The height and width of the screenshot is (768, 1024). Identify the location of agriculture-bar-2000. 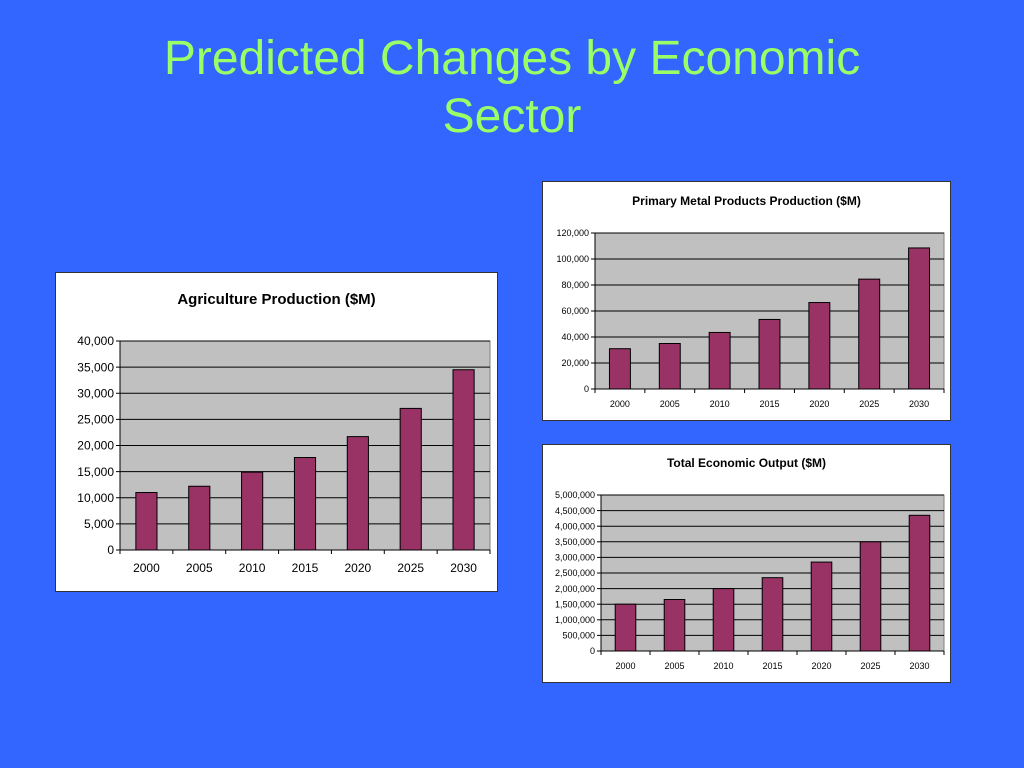
(146, 521).